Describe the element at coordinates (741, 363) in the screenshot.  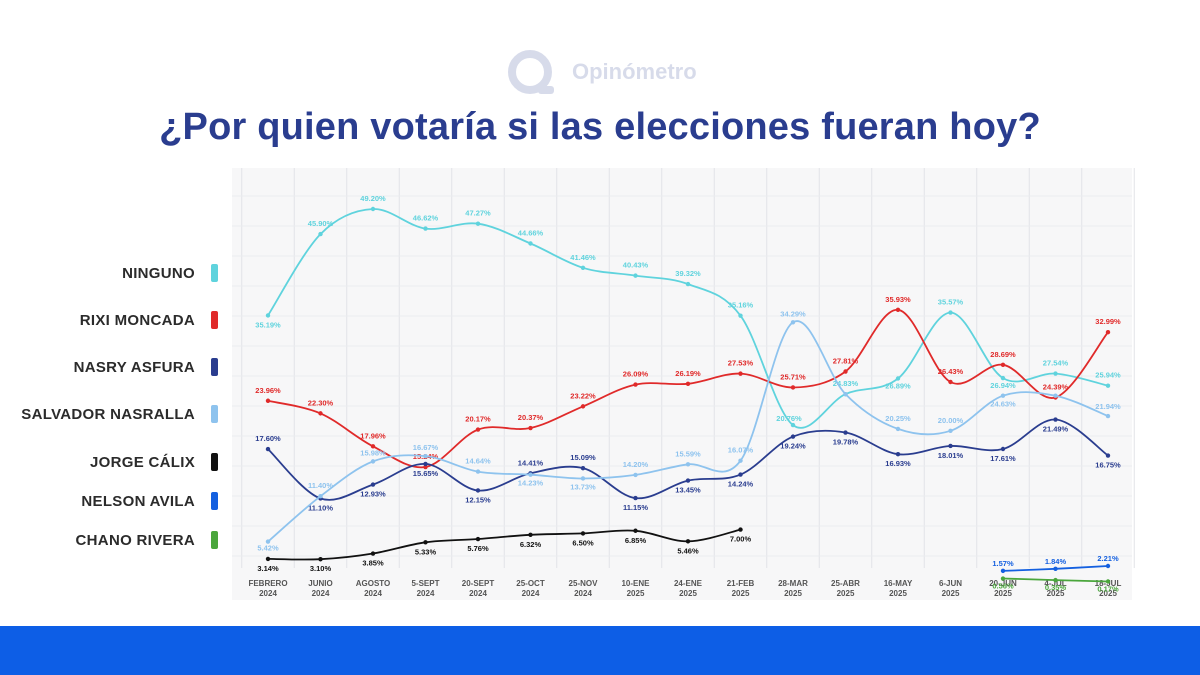
I see `data-label-rixi-moncada: 27.53%` at that location.